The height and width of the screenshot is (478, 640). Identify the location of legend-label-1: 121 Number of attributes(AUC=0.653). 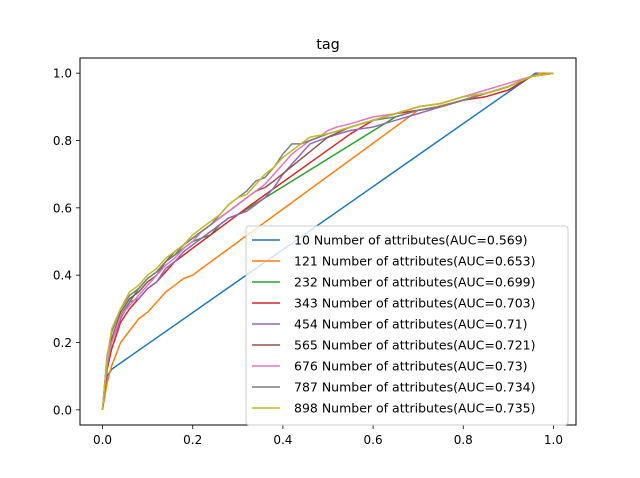
(415, 261).